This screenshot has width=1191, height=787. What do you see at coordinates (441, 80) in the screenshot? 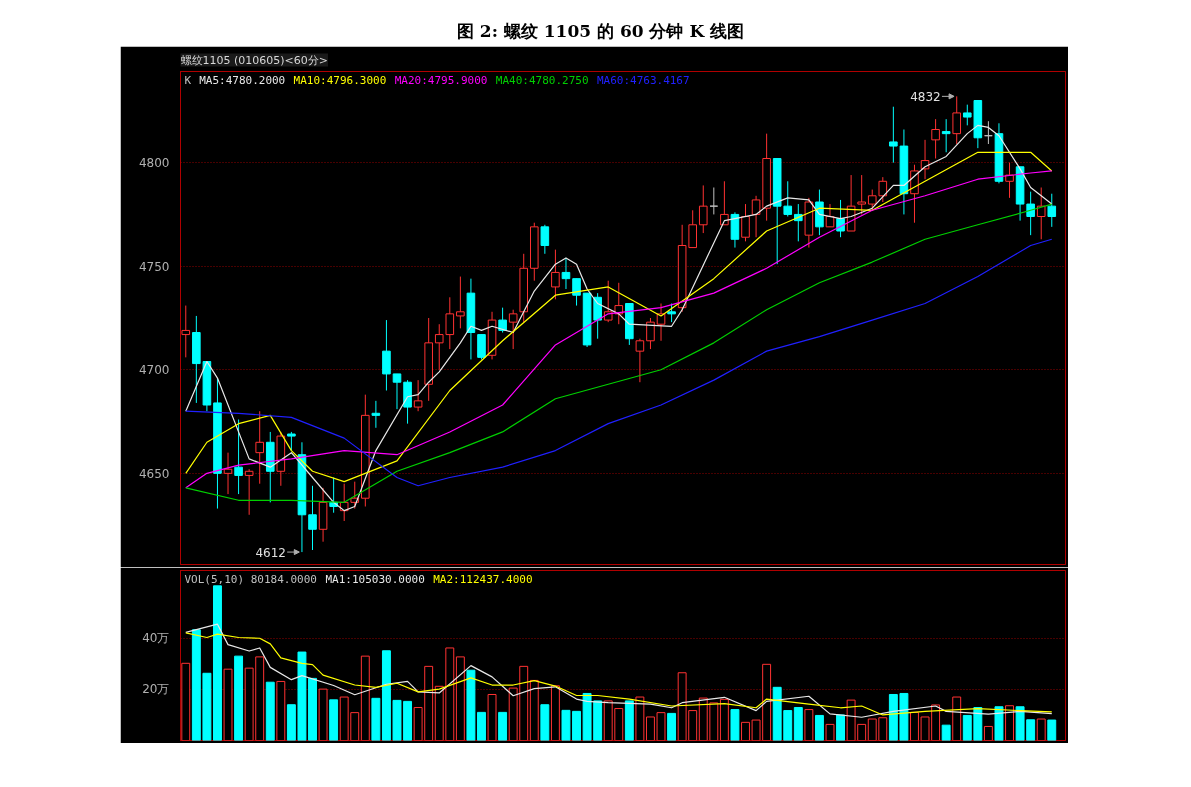
I see `text: MA20:4795.9000` at bounding box center [441, 80].